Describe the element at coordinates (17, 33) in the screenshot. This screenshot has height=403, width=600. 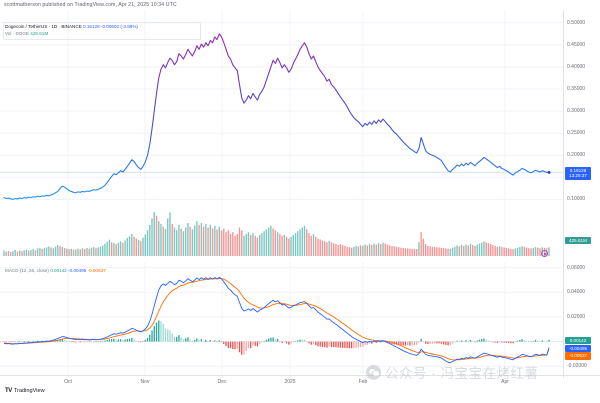
I see `volume-label: Vol · DOGE` at that location.